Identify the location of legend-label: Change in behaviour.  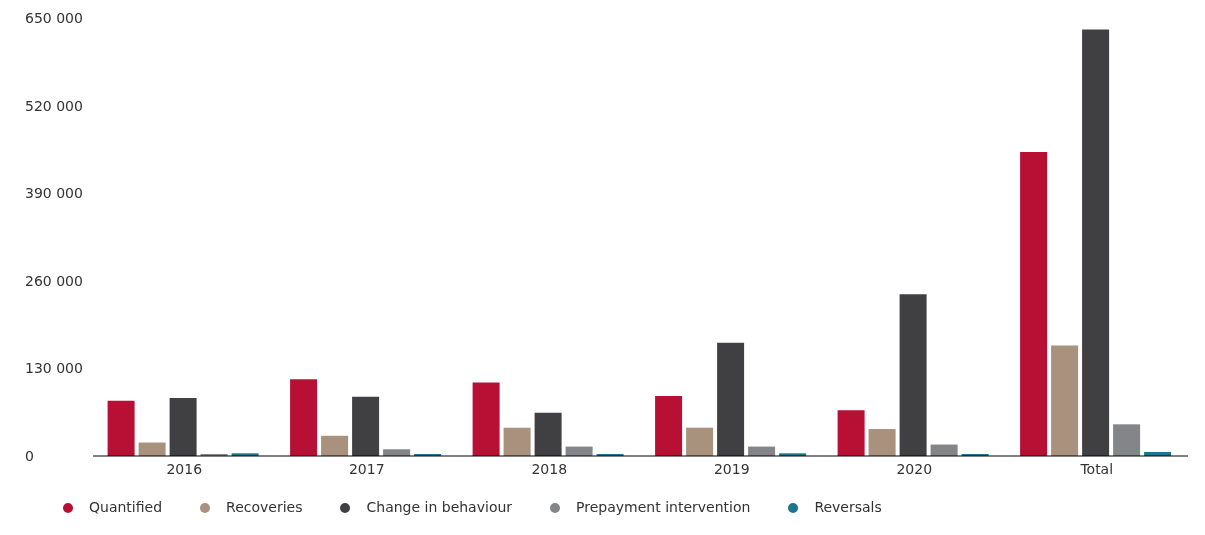
(439, 507).